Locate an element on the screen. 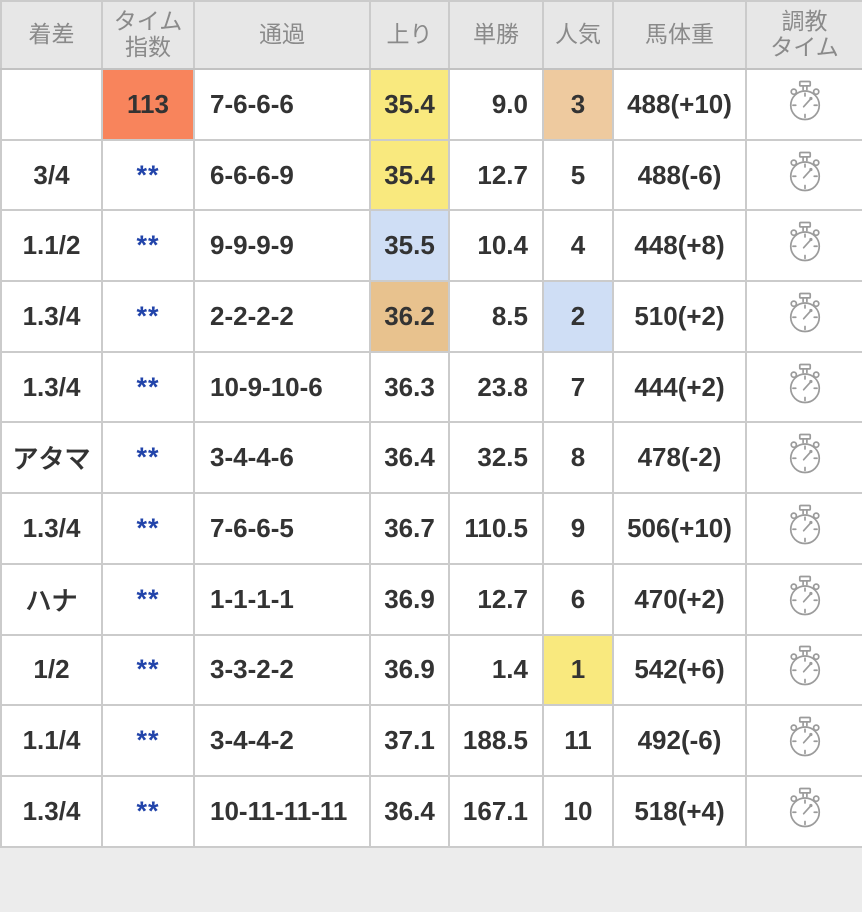 This screenshot has height=912, width=862. col-header-win-odds: 単勝 is located at coordinates (496, 35).